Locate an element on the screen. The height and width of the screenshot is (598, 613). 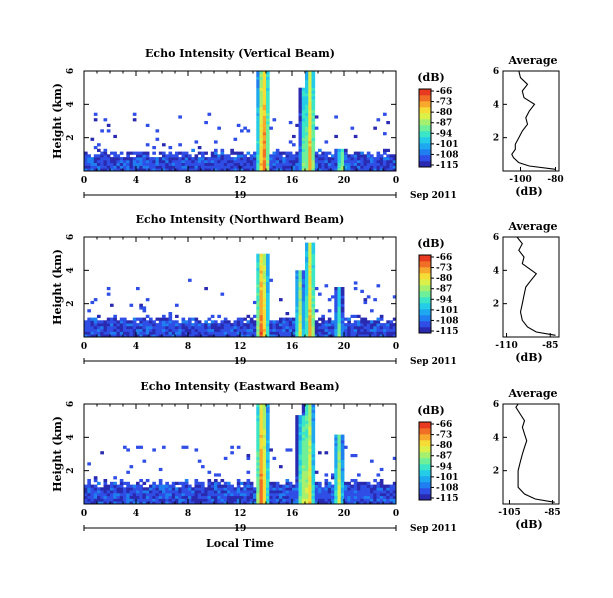
x-tick-label: 20 is located at coordinates (344, 181).